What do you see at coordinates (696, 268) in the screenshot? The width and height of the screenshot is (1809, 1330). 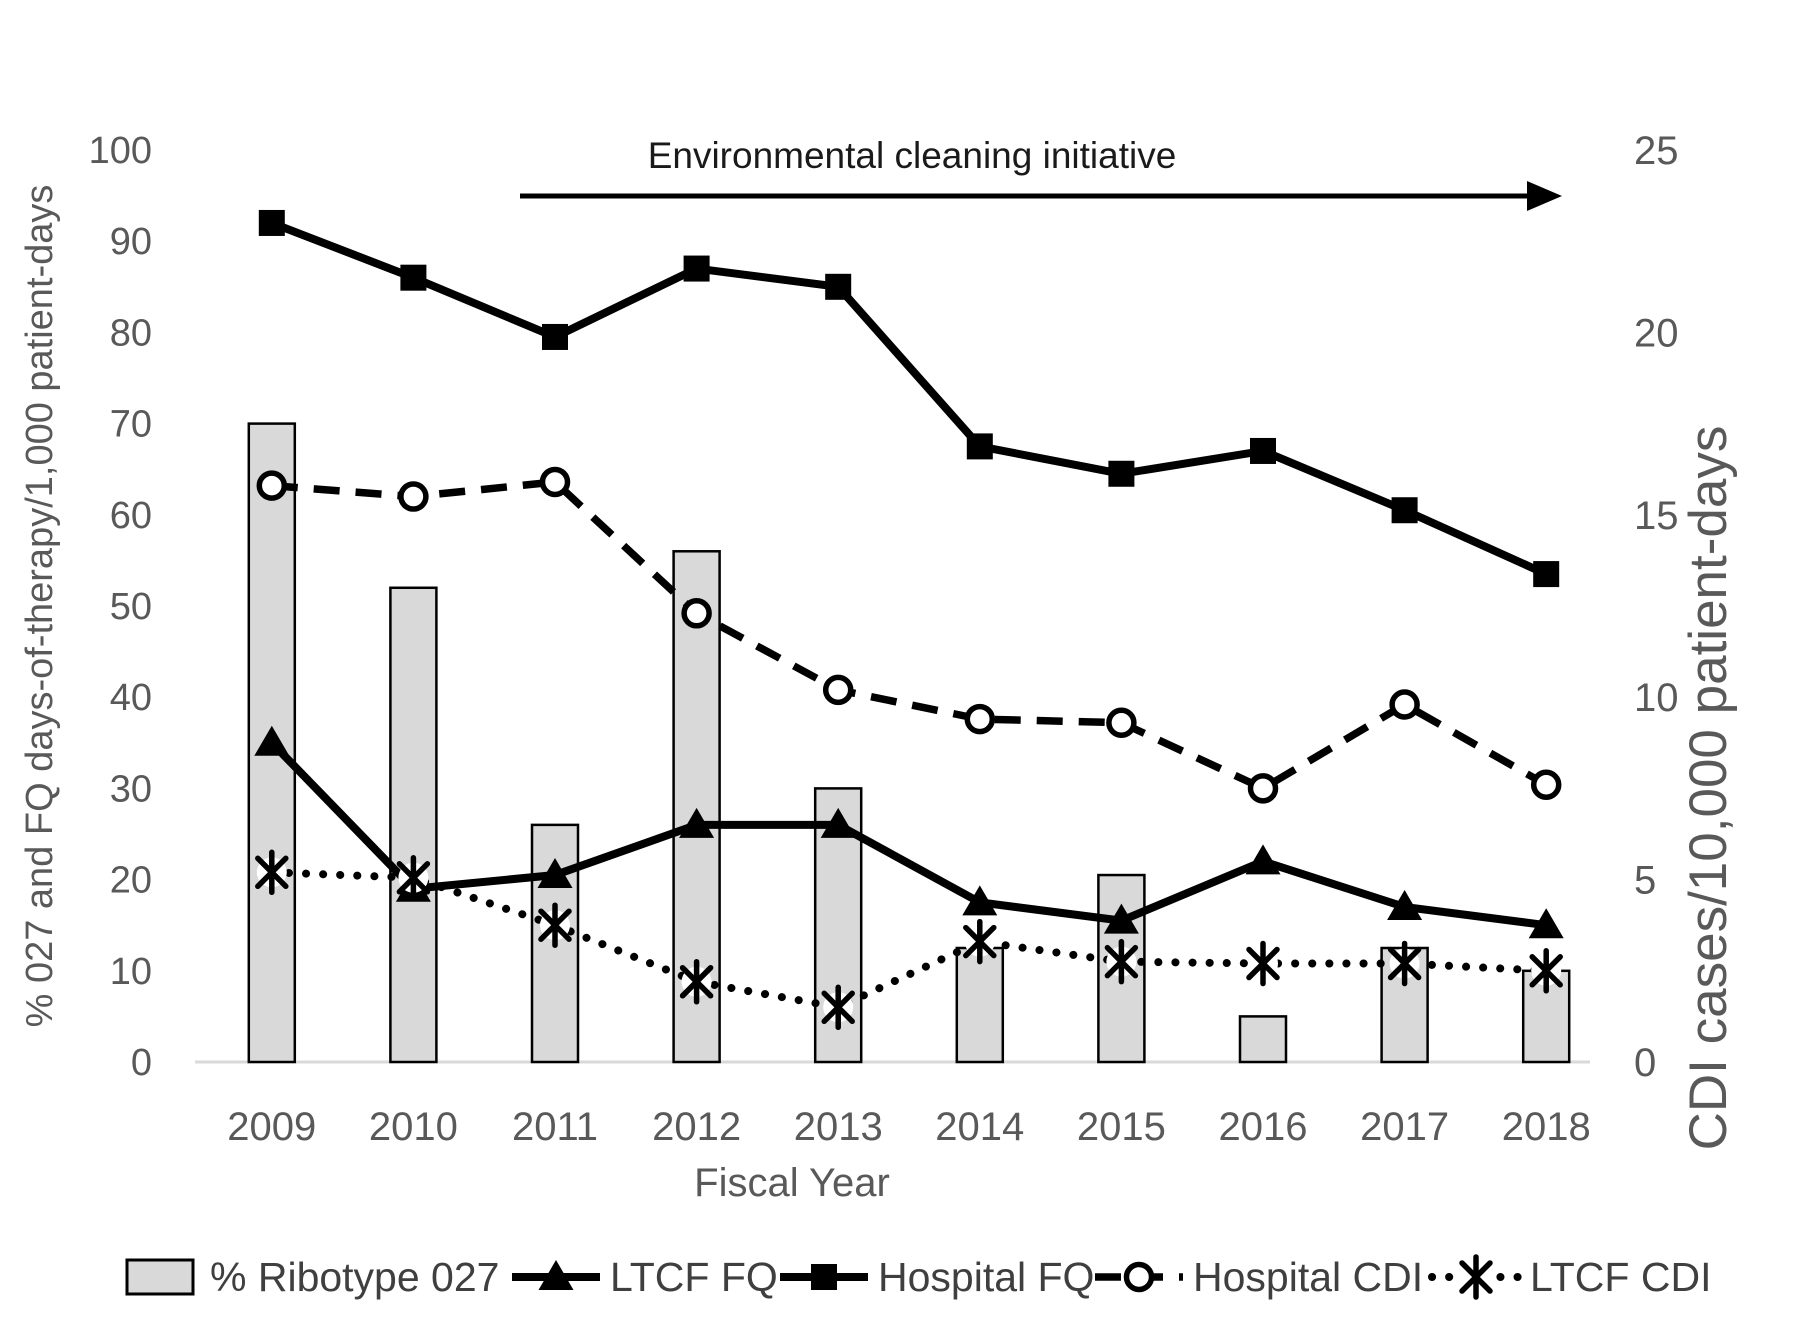 I see `point-hospital-fq-2012` at bounding box center [696, 268].